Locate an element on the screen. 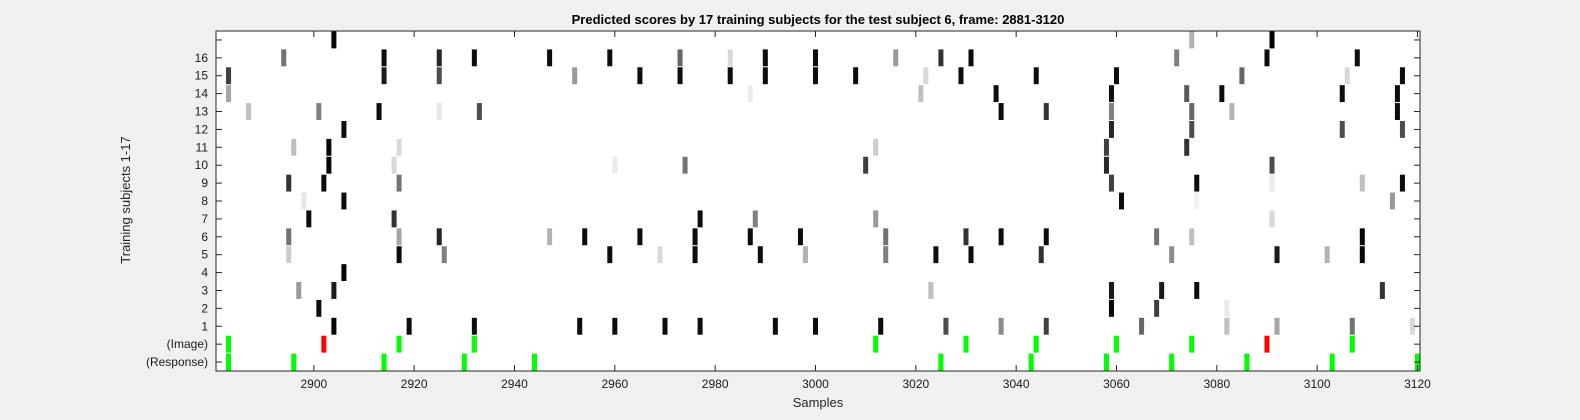  x-tick-label: 3020 is located at coordinates (915, 384).